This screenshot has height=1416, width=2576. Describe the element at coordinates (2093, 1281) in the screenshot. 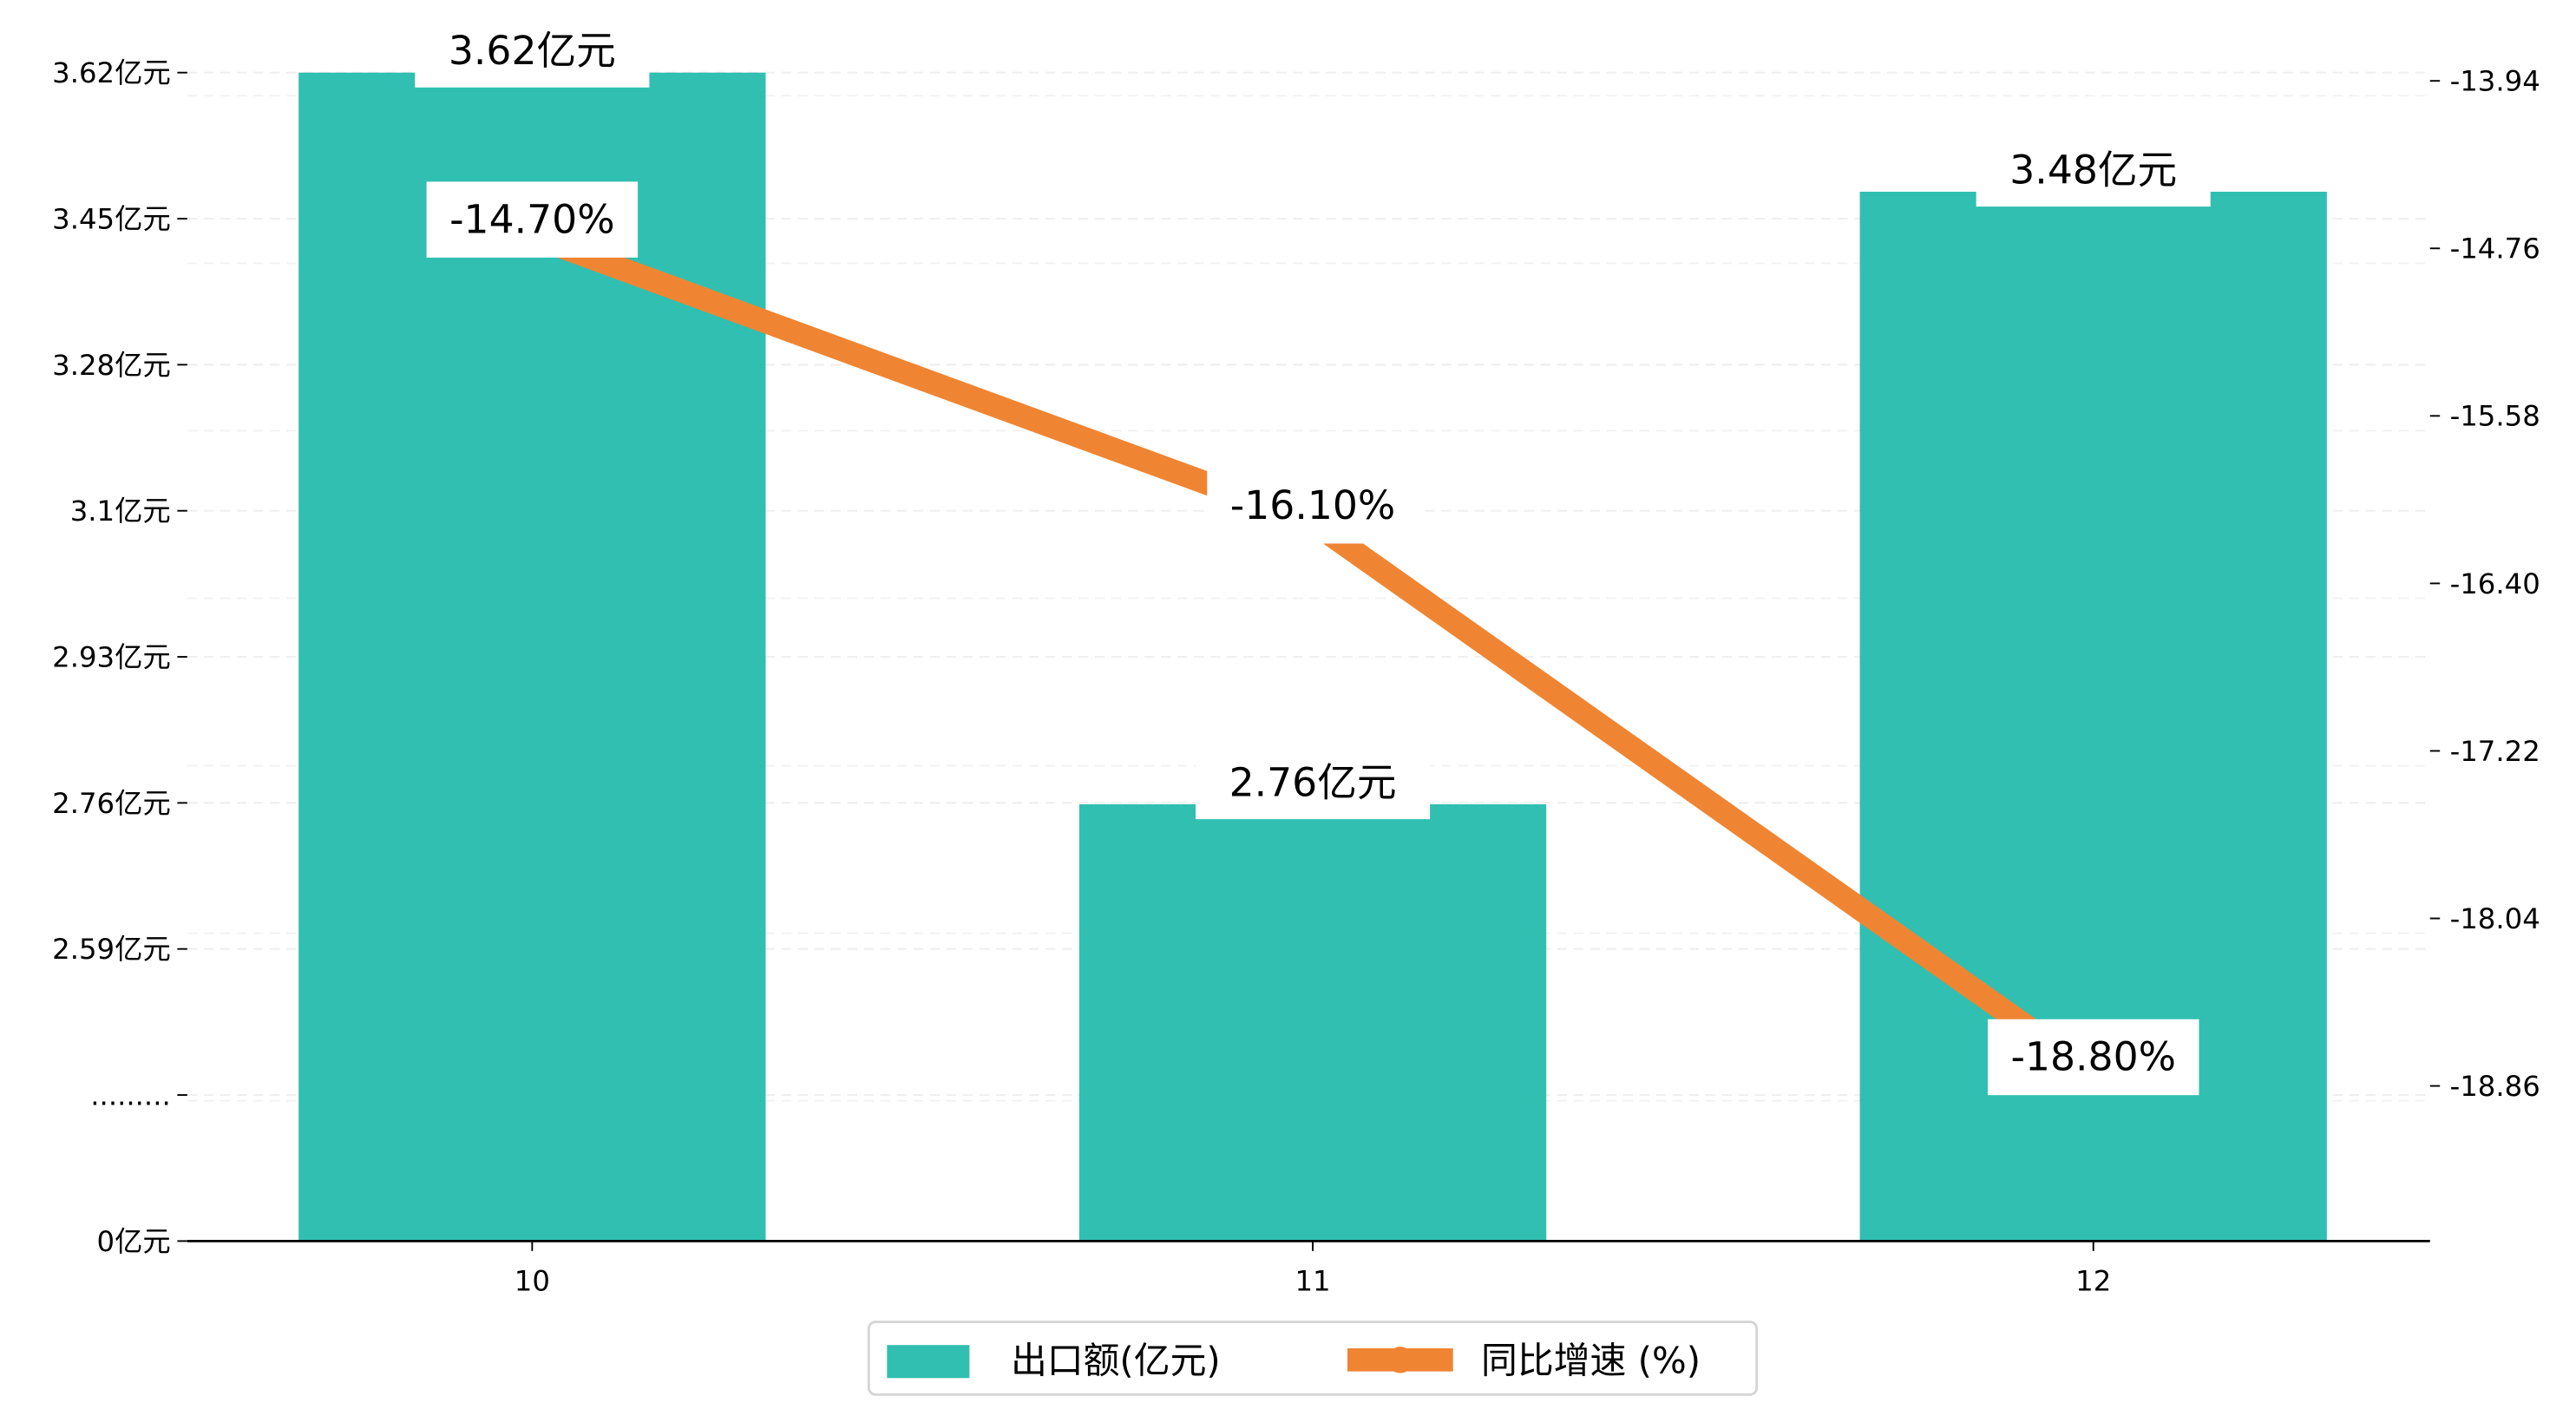

I see `x-tick-label: 12` at that location.